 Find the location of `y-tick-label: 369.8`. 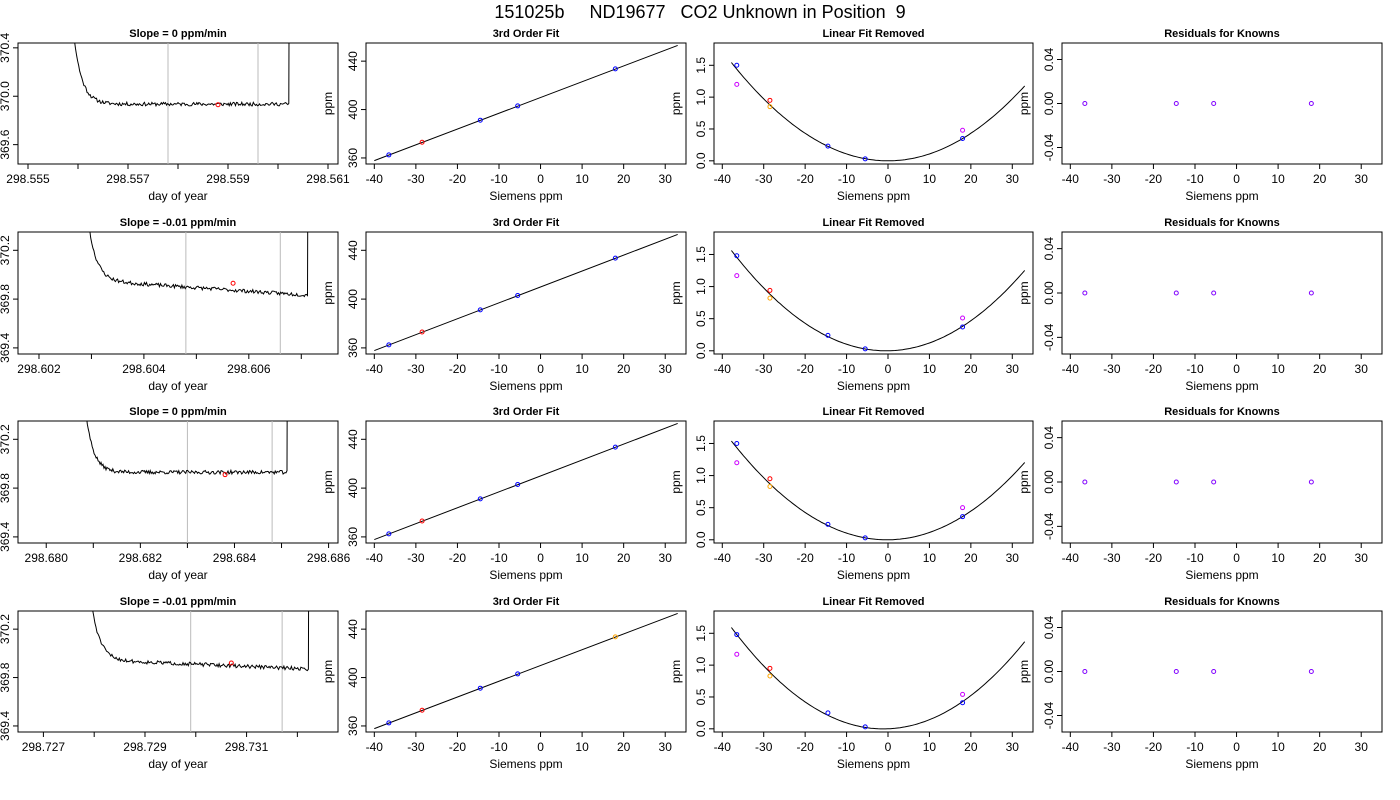

y-tick-label: 369.8 is located at coordinates (6, 299).